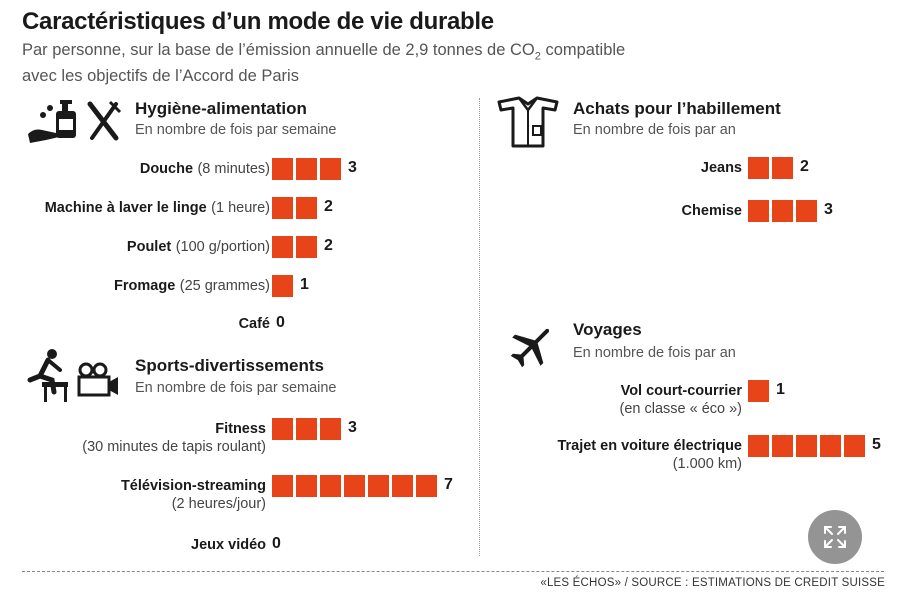  Describe the element at coordinates (240, 429) in the screenshot. I see `category-name: Fitness` at that location.